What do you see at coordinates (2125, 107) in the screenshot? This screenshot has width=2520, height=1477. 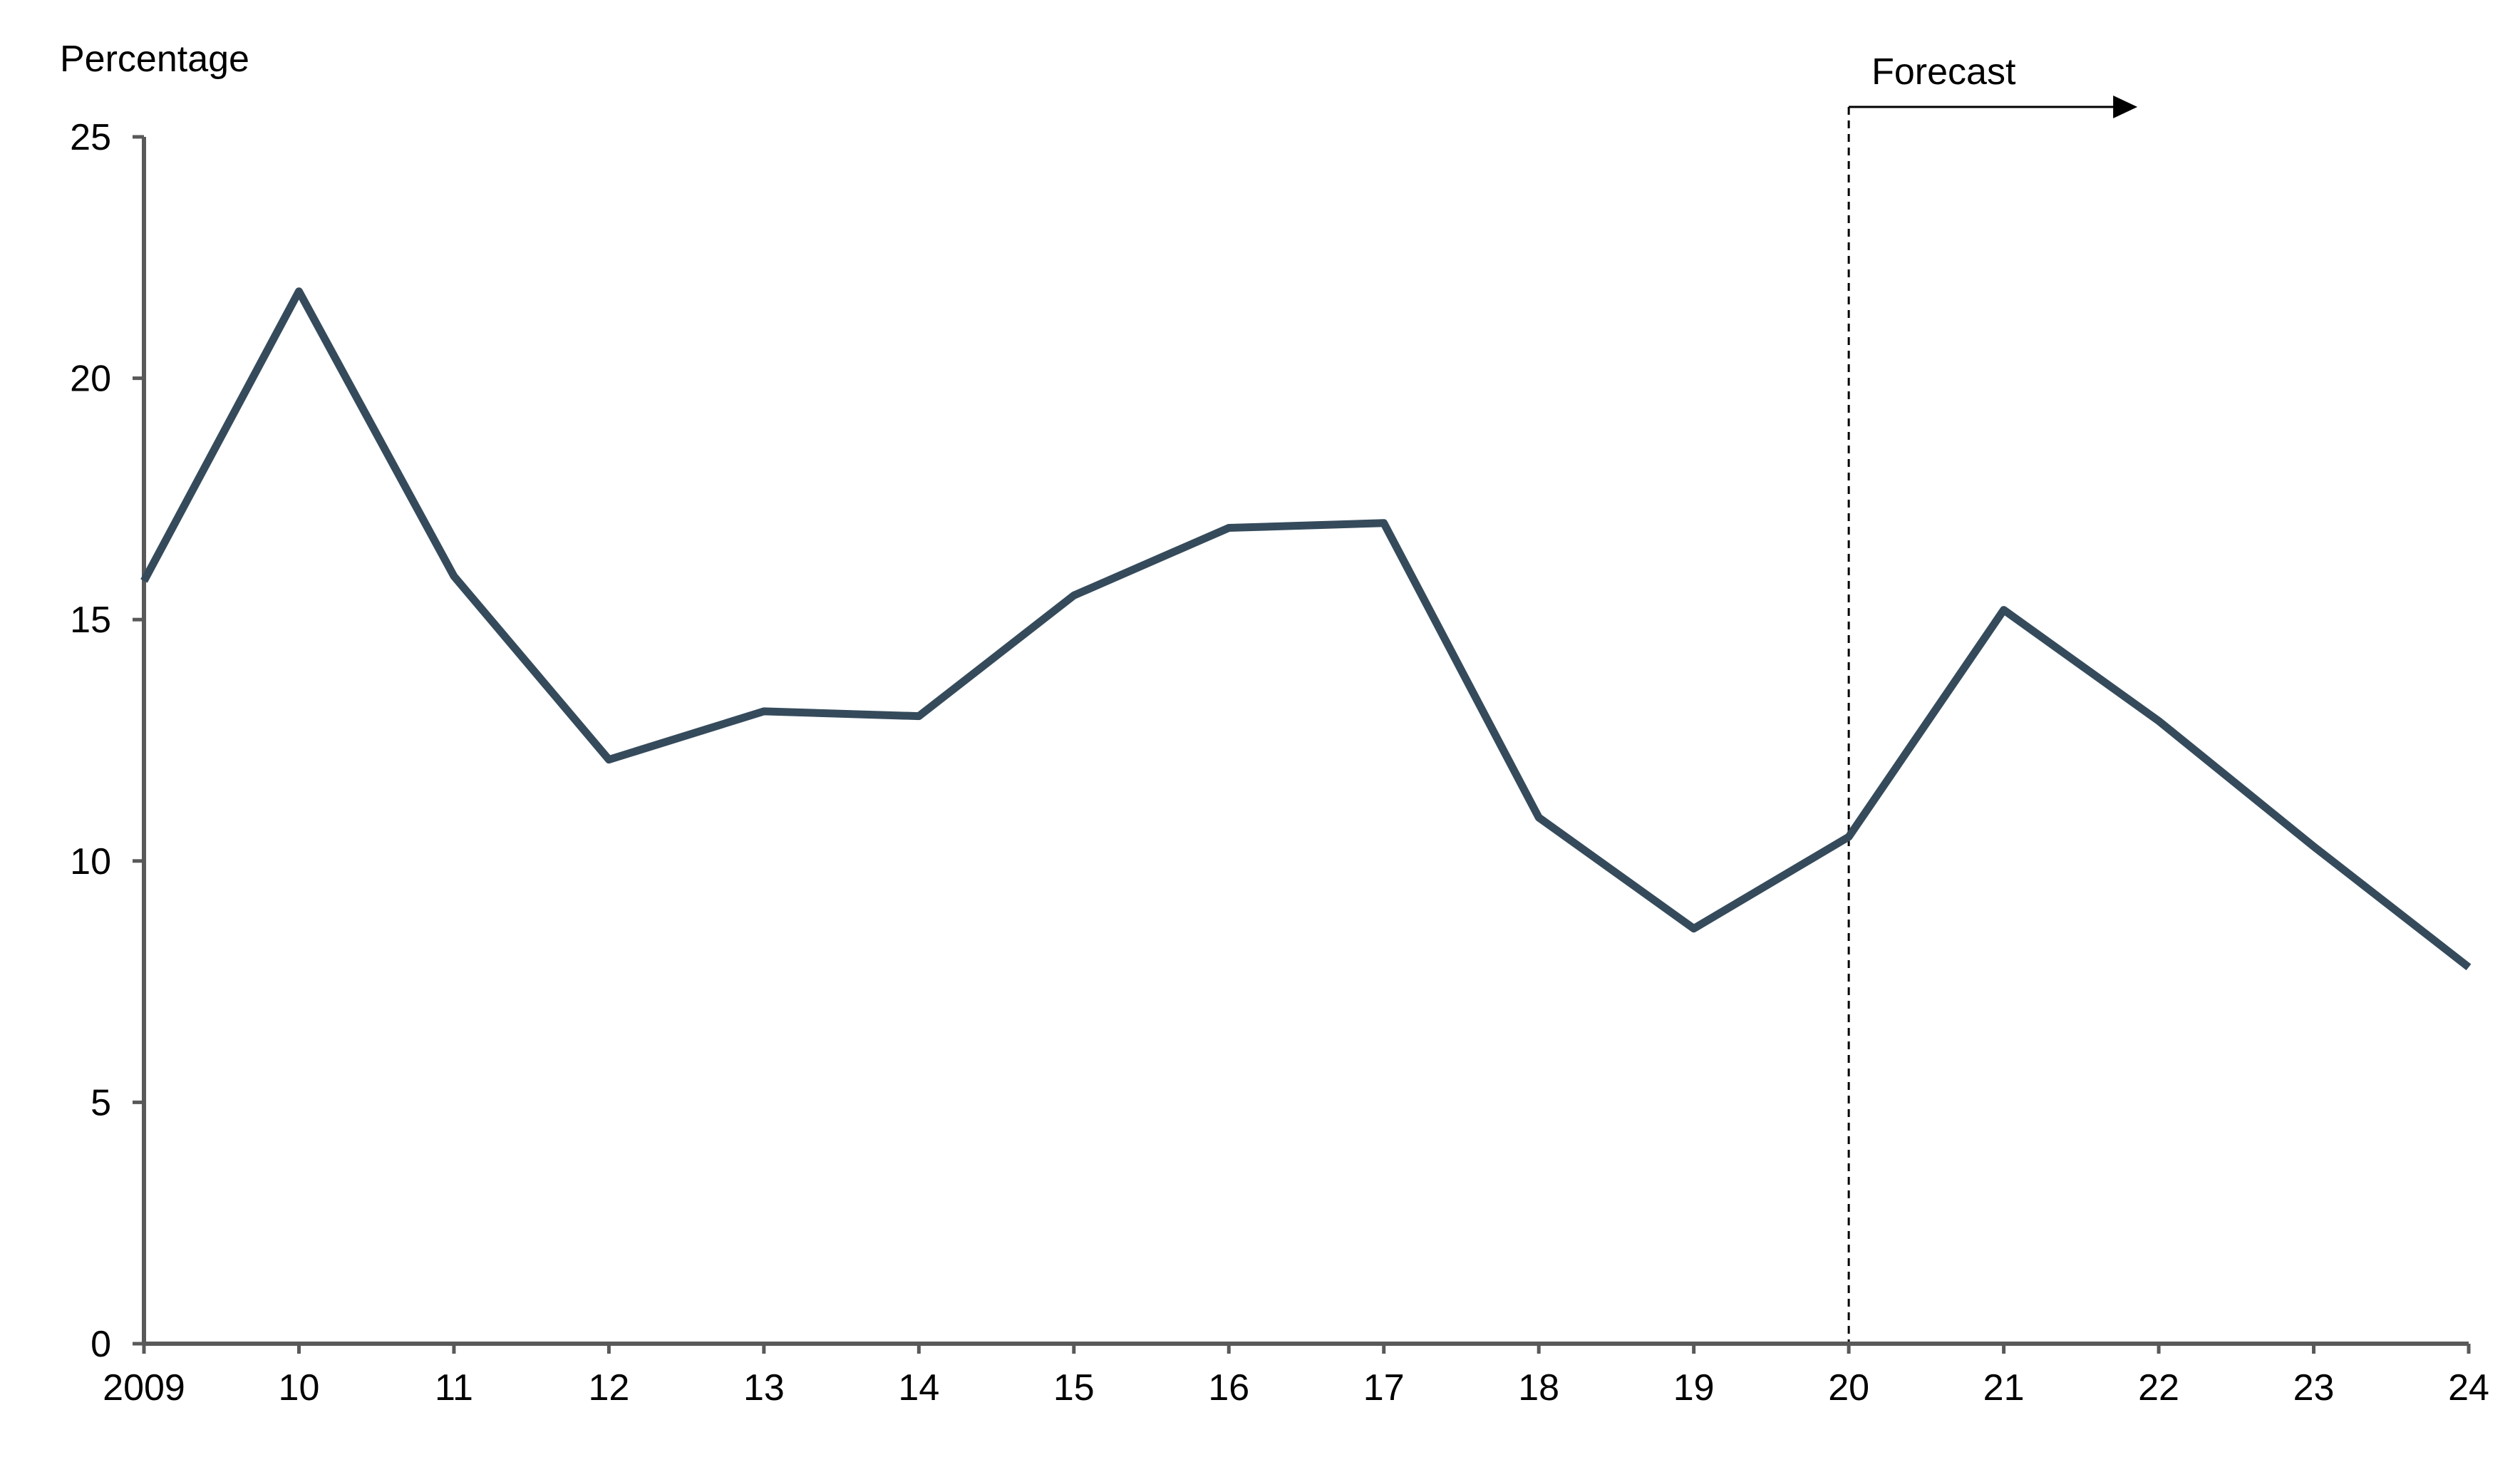 I see `forecast-arrowhead` at bounding box center [2125, 107].